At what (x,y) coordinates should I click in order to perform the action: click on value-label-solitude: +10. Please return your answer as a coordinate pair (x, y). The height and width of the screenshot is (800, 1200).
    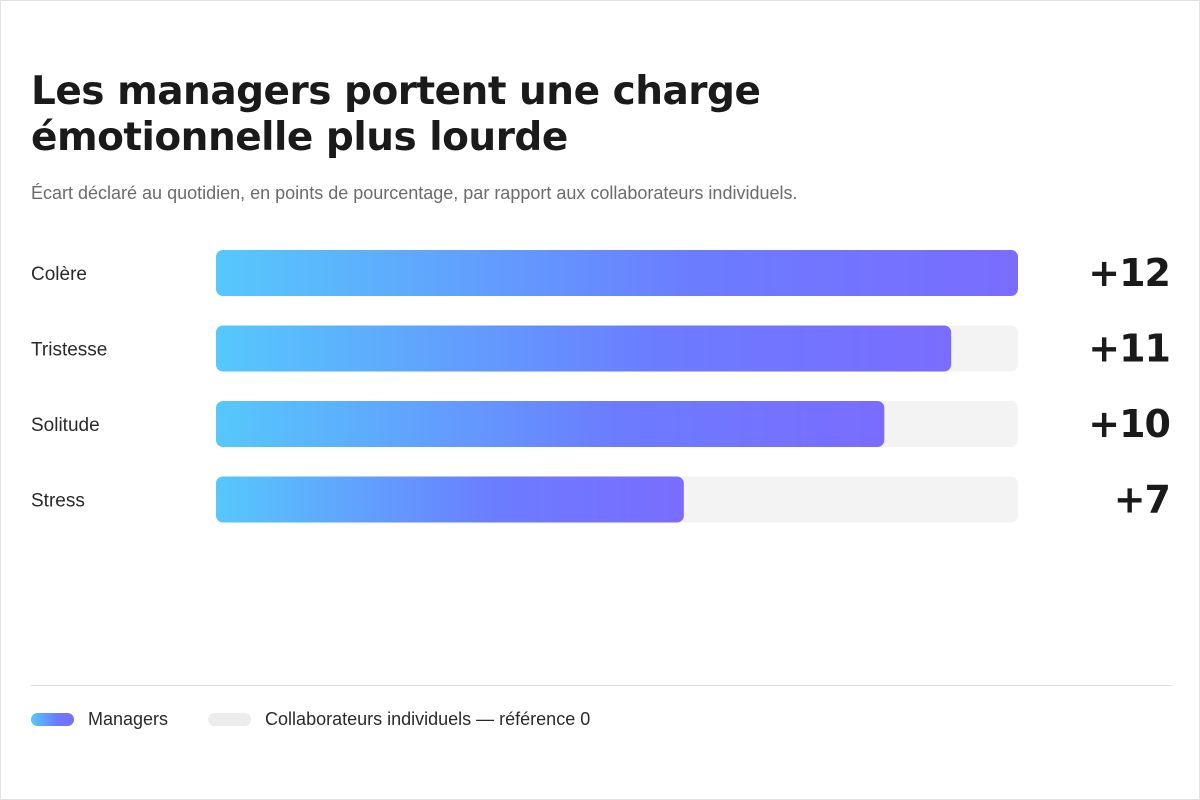
    Looking at the image, I should click on (1129, 424).